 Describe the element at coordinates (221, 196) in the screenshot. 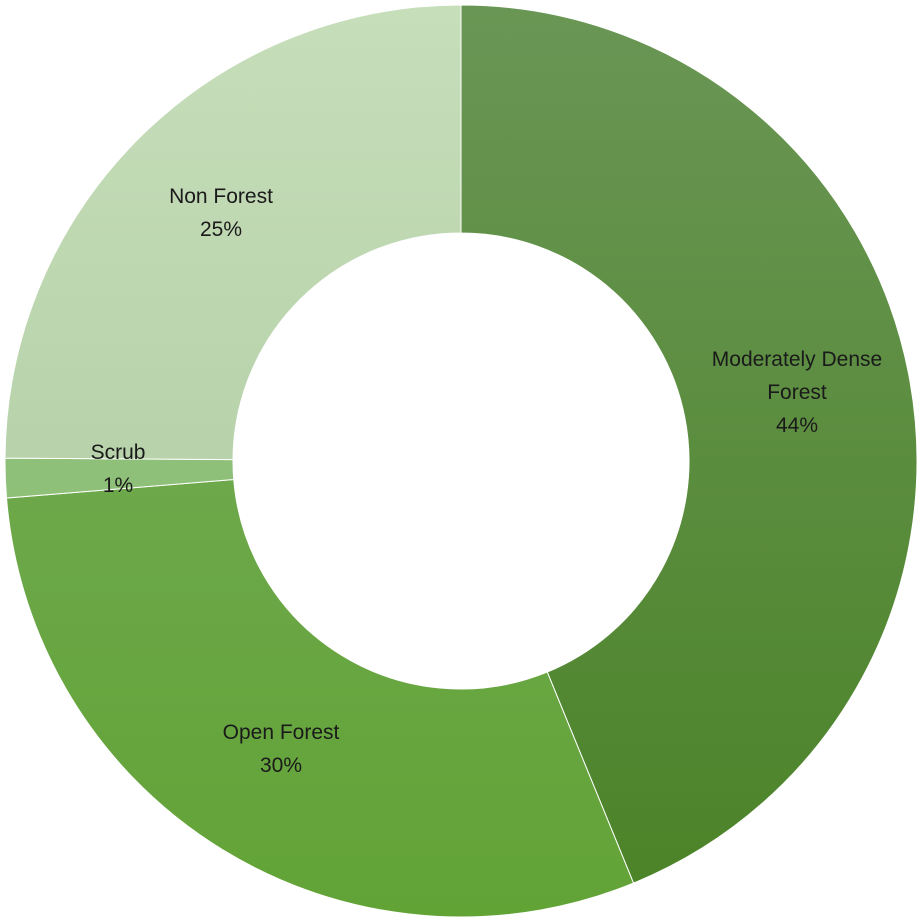

I see `slice-name-label: Non Forest` at that location.